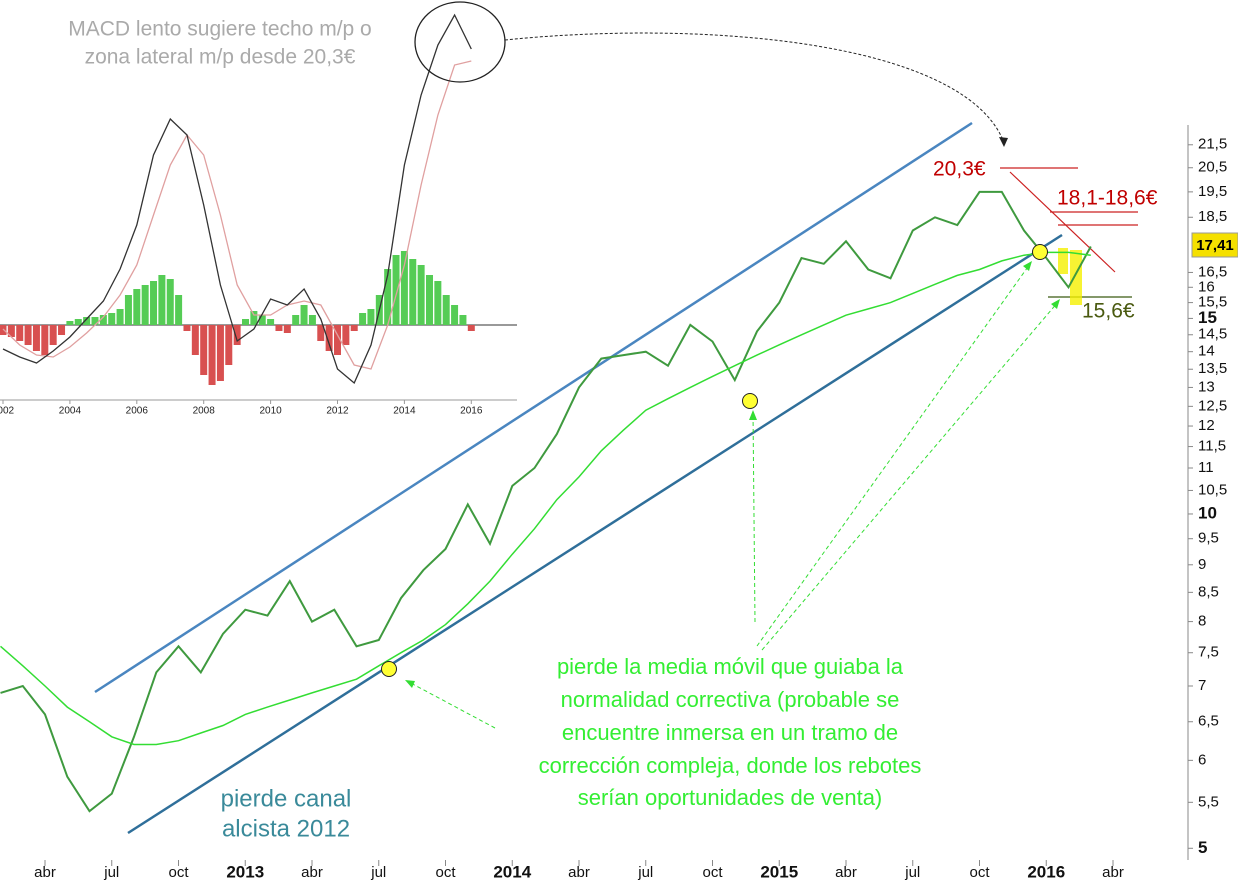 Image resolution: width=1238 pixels, height=885 pixels. I want to click on annotation: zona lateral m/p desde 20,3€, so click(220, 57).